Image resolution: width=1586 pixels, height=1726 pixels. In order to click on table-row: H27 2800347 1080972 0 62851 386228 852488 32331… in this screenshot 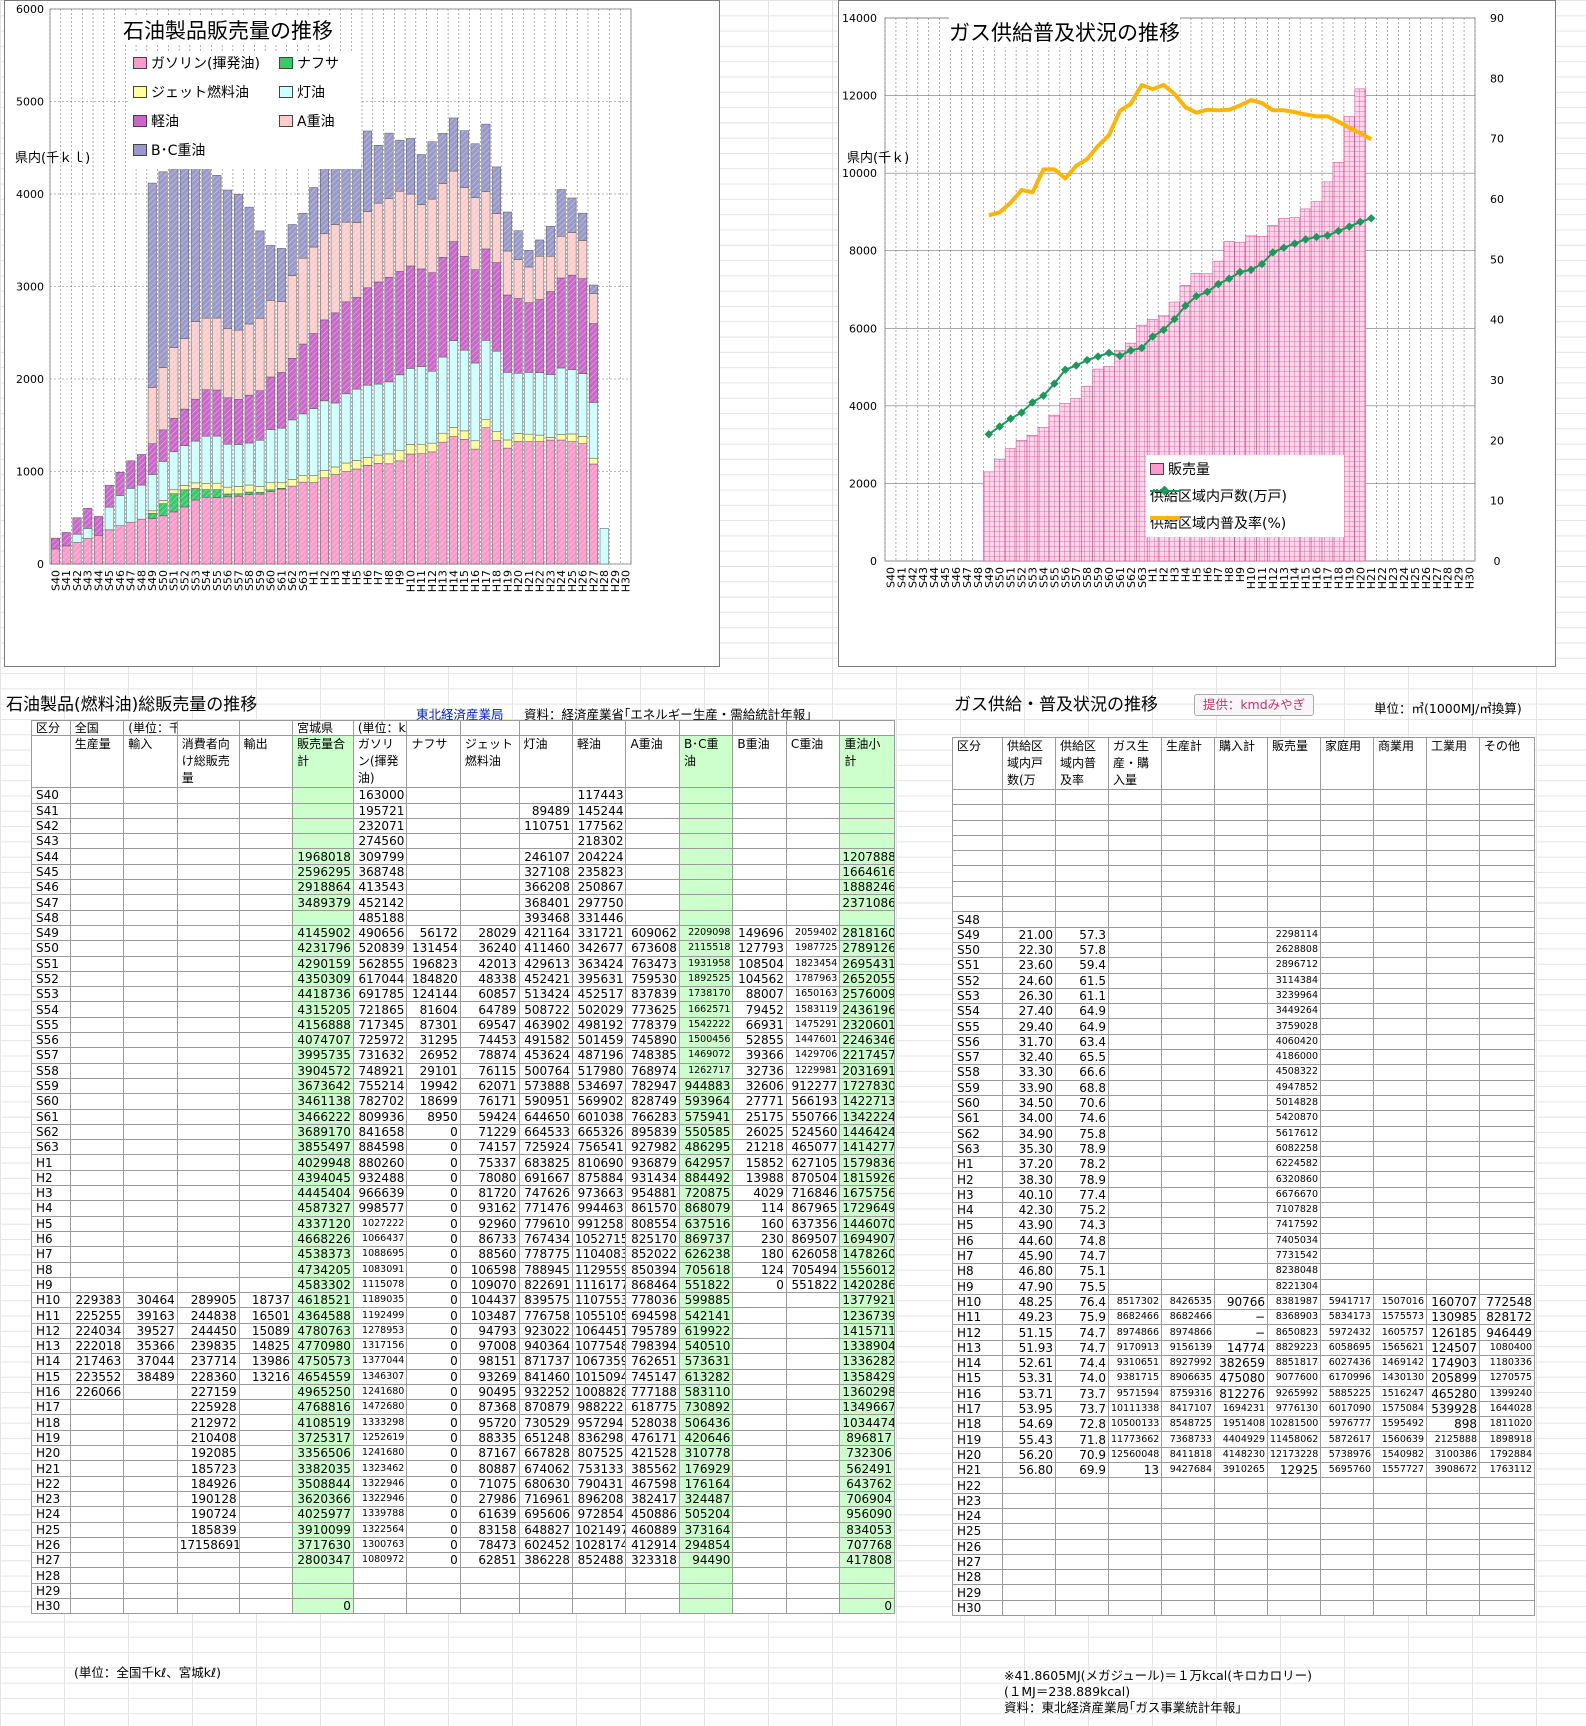, I will do `click(463, 1560)`.